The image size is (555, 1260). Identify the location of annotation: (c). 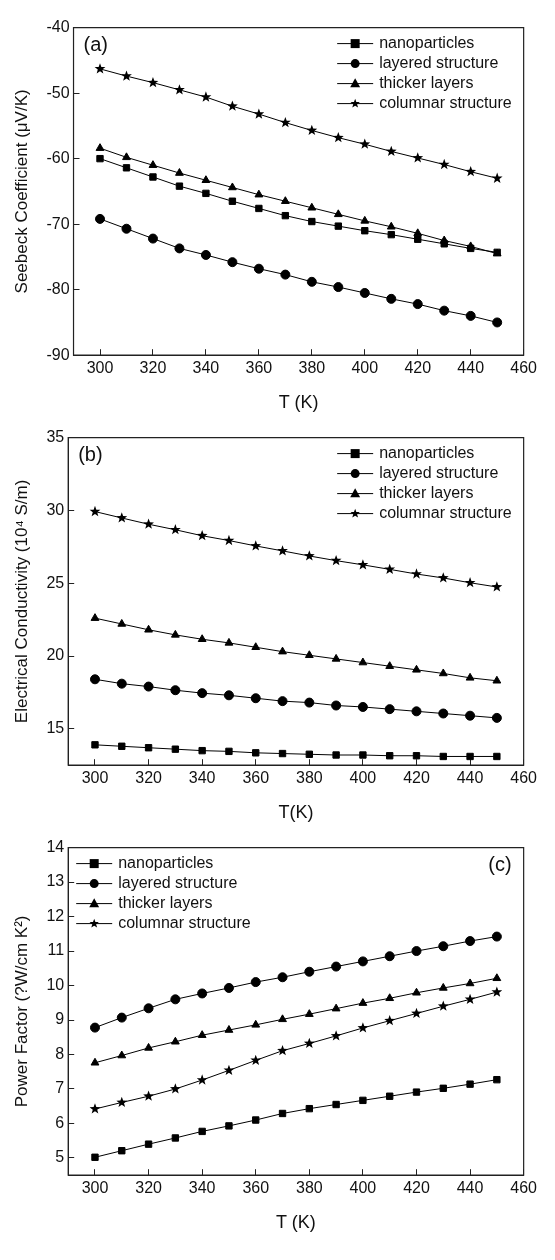
(500, 864).